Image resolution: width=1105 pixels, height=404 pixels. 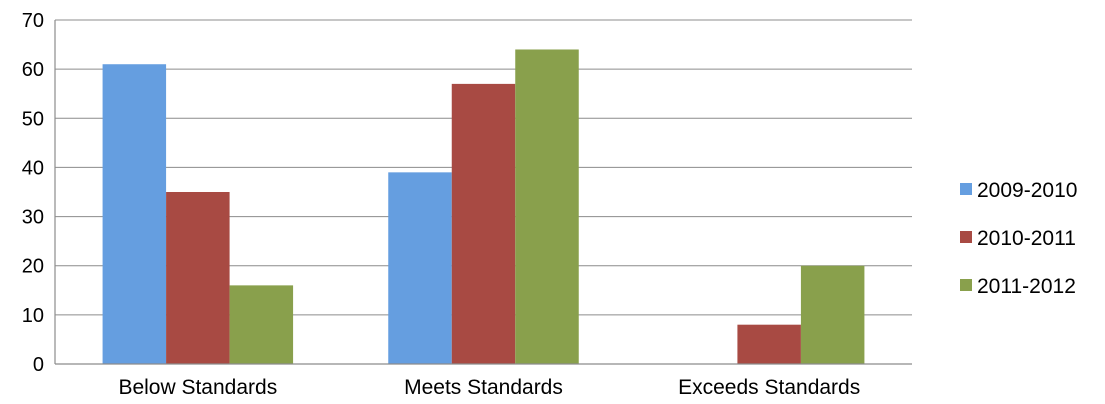 What do you see at coordinates (134, 214) in the screenshot?
I see `bar-2009-2010-below-standards` at bounding box center [134, 214].